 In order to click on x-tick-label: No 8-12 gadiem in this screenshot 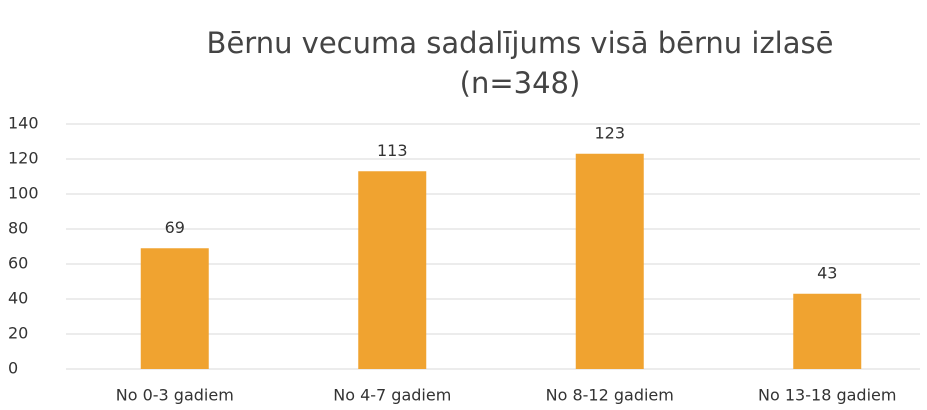, I will do `click(610, 395)`.